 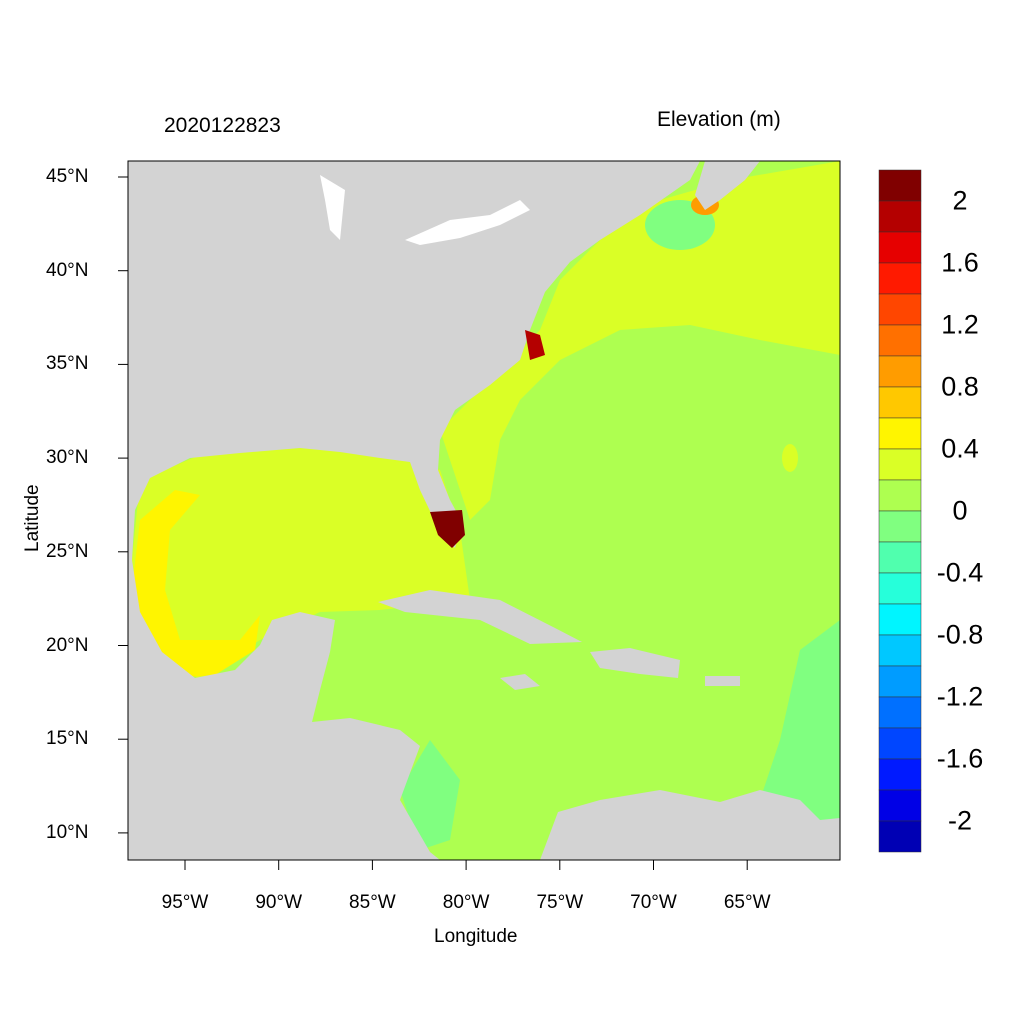 I want to click on colorbar-label: -0.4, so click(x=960, y=572).